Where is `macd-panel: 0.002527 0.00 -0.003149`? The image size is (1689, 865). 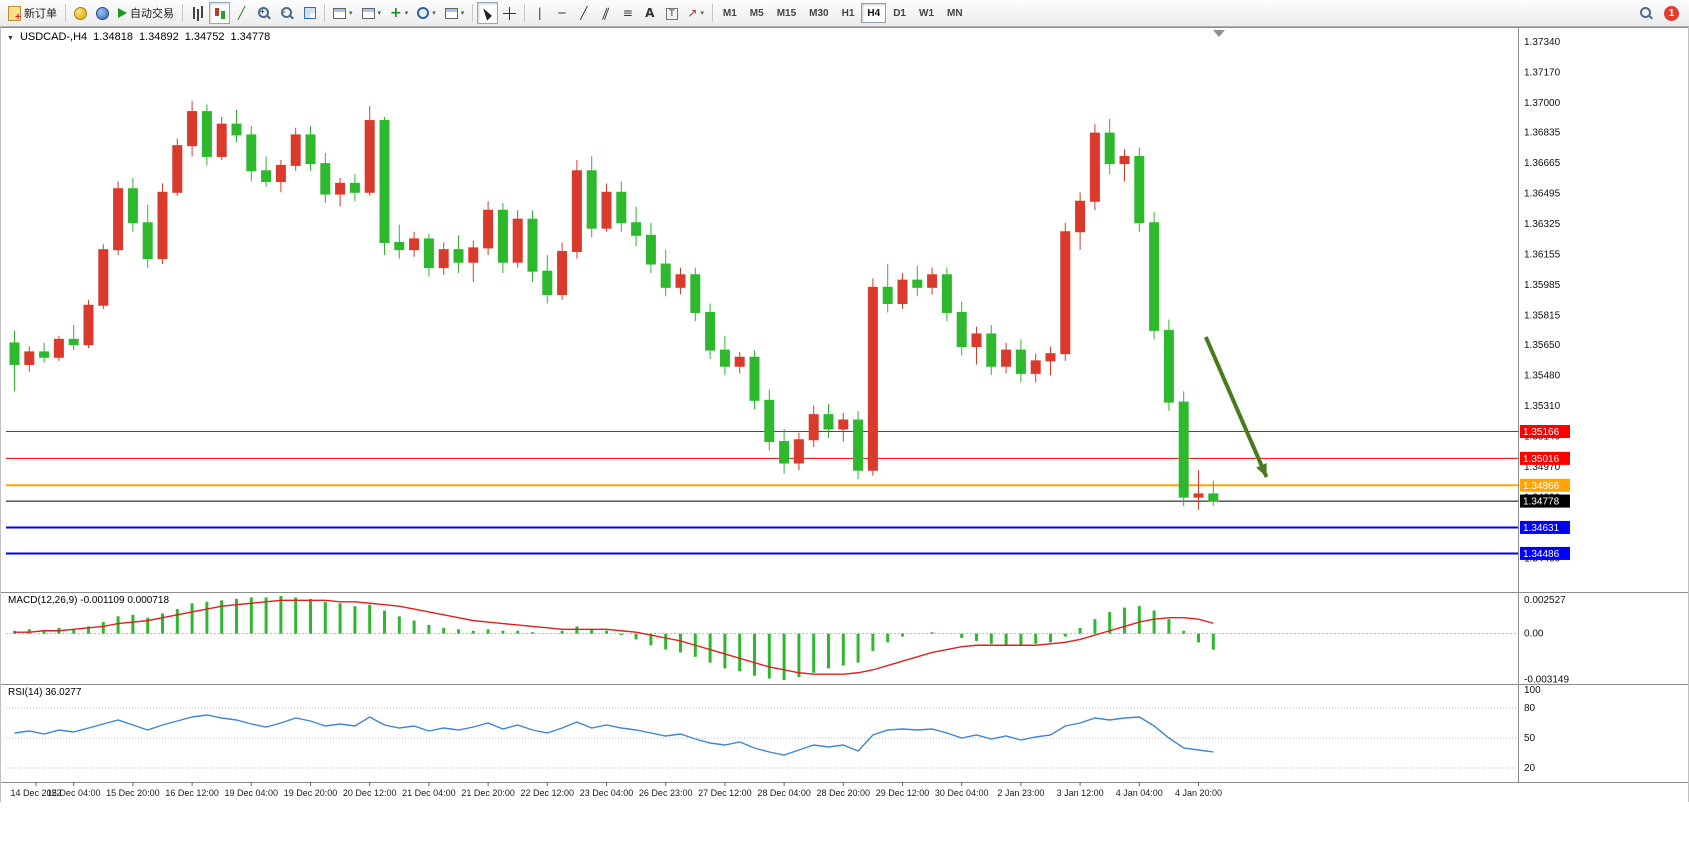 macd-panel: 0.002527 0.00 -0.003149 is located at coordinates (787, 640).